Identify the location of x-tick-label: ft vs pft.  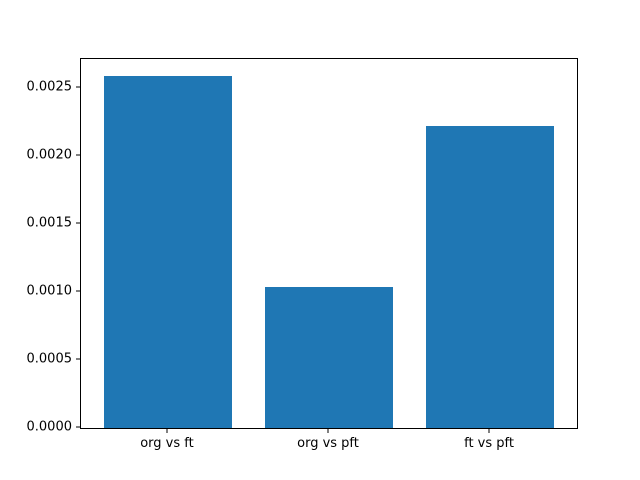
(489, 443).